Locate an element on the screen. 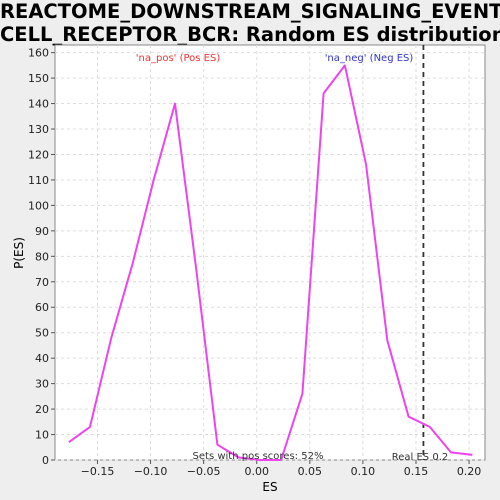 The height and width of the screenshot is (500, 500). y-tick-label: 140 is located at coordinates (38, 104).